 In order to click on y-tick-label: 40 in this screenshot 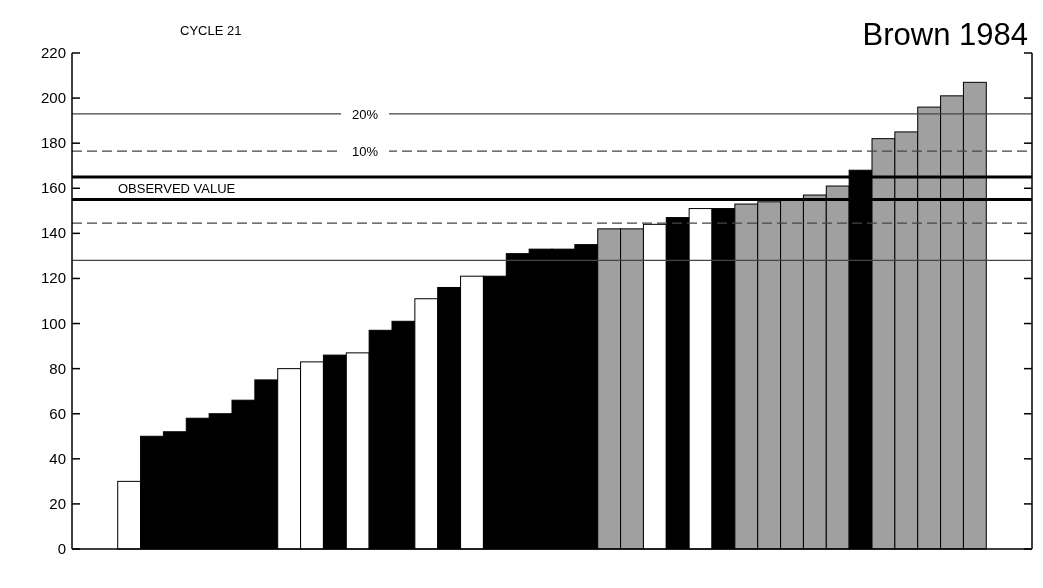, I will do `click(57, 458)`.